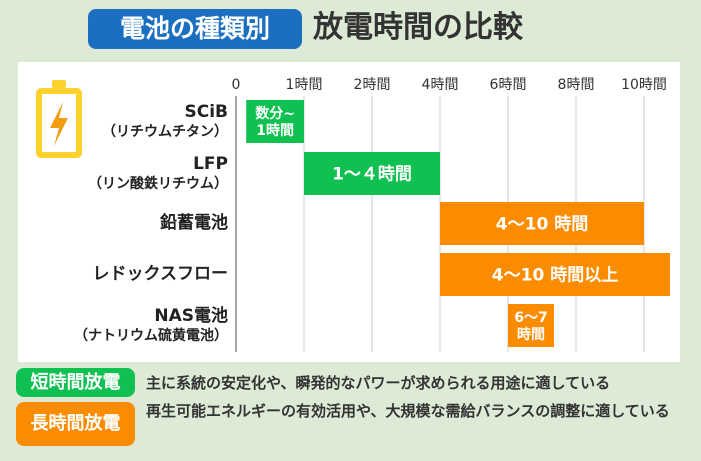 The height and width of the screenshot is (461, 701). What do you see at coordinates (75, 382) in the screenshot?
I see `legend-short-badge: 短時間放電` at bounding box center [75, 382].